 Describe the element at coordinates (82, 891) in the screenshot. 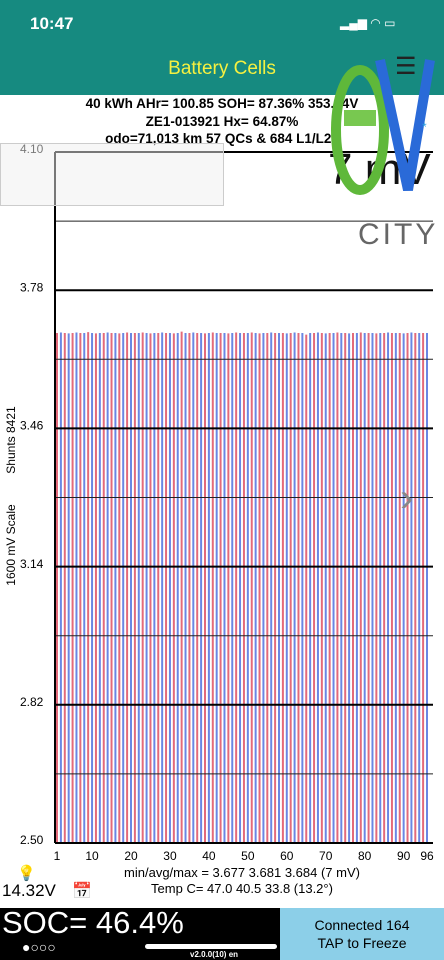

I see `calendar-icon: 📅` at that location.